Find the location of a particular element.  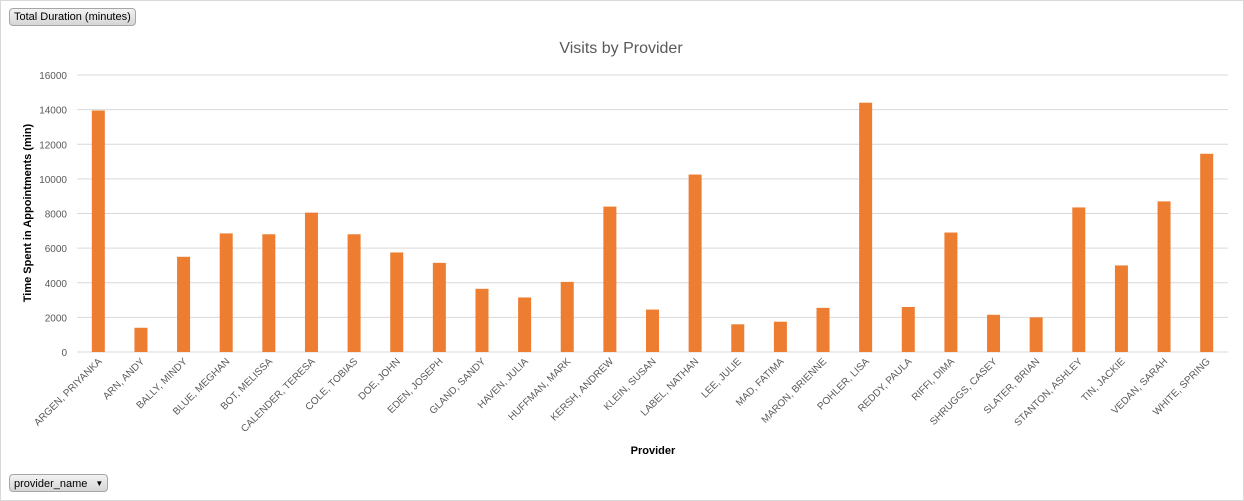

y-tick-label: 12000 is located at coordinates (53, 145).